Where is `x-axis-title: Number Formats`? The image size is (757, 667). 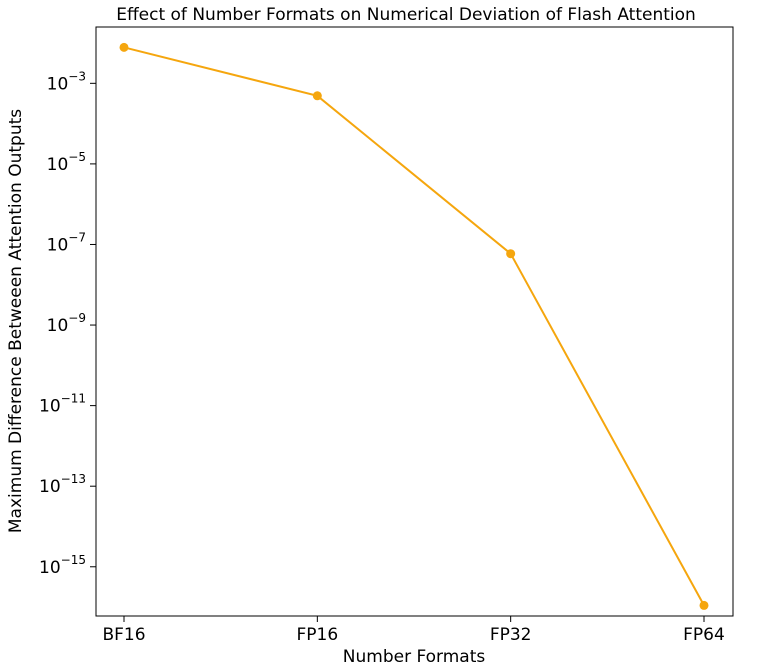 x-axis-title: Number Formats is located at coordinates (414, 657).